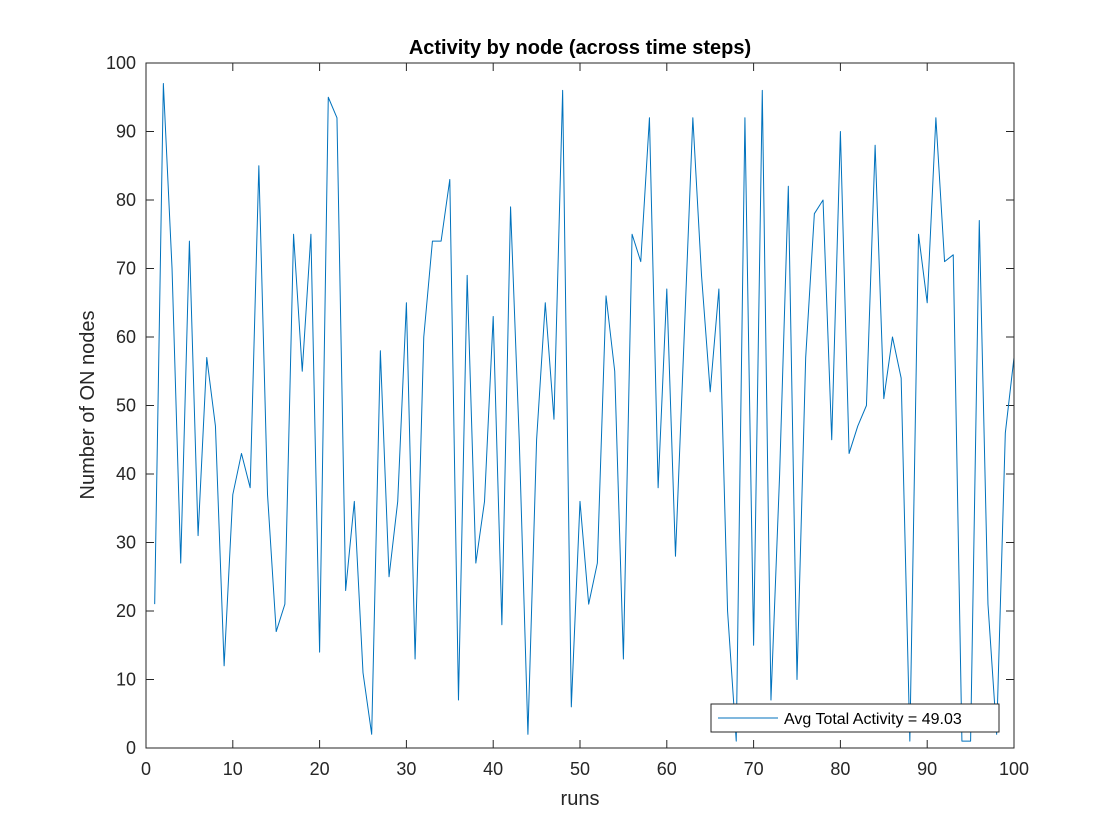  I want to click on x-tick-labels: 0 10 20 30 40 50 60 70 80 90 100, so click(585, 769).